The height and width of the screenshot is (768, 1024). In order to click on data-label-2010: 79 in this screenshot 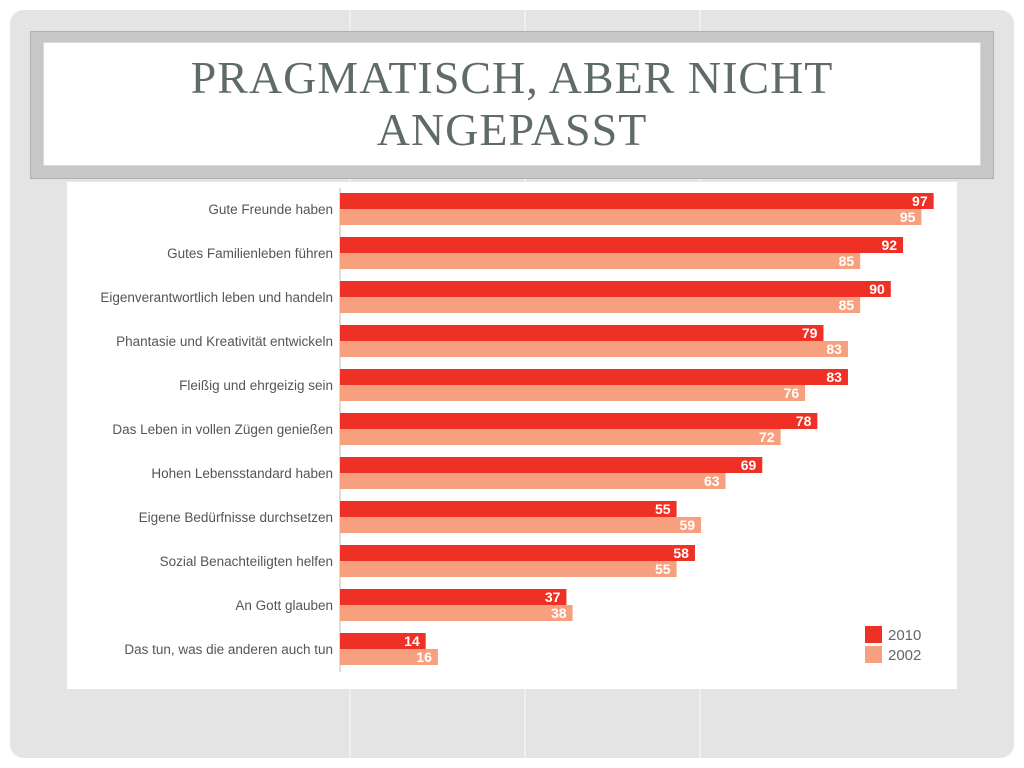, I will do `click(810, 333)`.